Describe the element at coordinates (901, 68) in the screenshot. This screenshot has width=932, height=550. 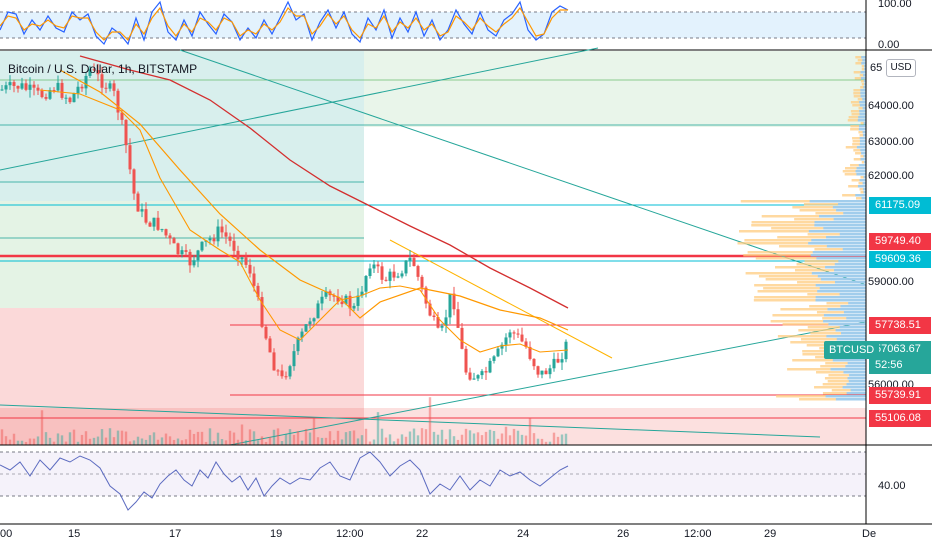
I see `currency-button: USD` at that location.